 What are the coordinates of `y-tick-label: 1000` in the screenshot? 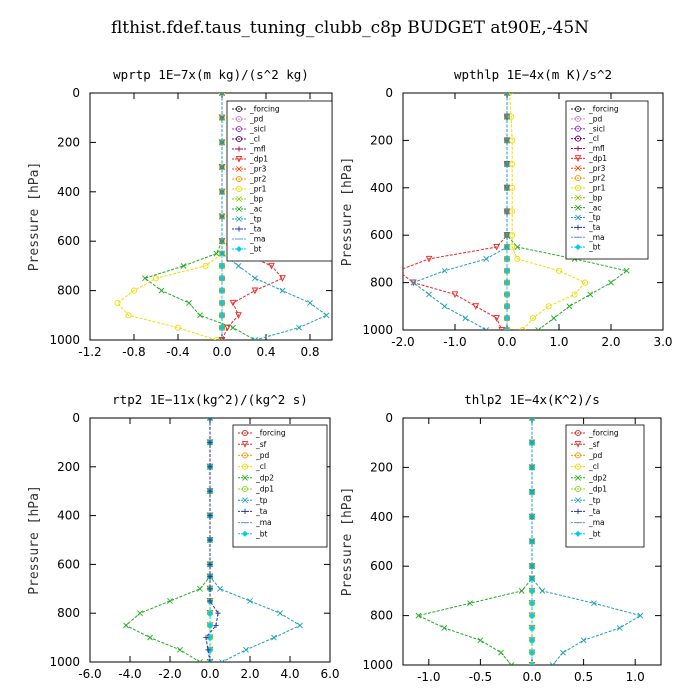 It's located at (64, 662).